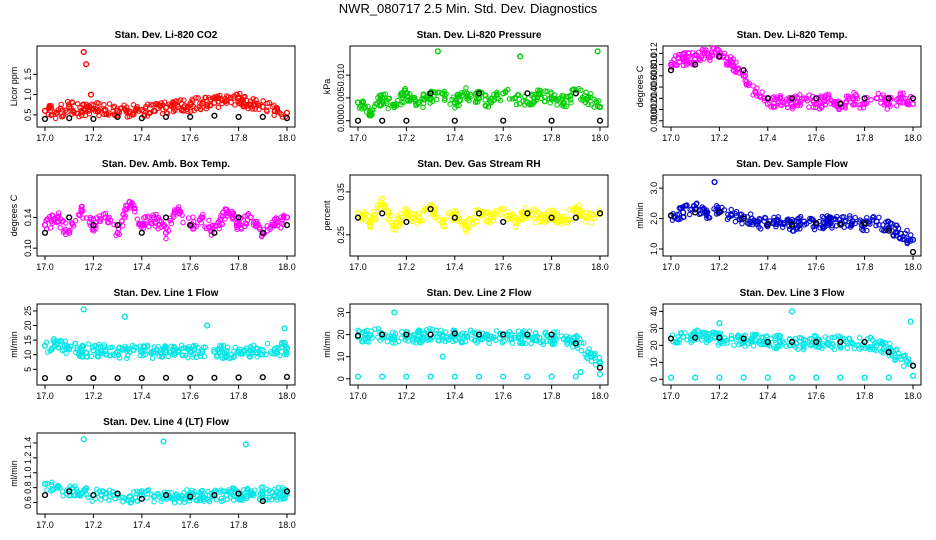  What do you see at coordinates (28, 443) in the screenshot?
I see `y-tick-label: 1.4` at bounding box center [28, 443].